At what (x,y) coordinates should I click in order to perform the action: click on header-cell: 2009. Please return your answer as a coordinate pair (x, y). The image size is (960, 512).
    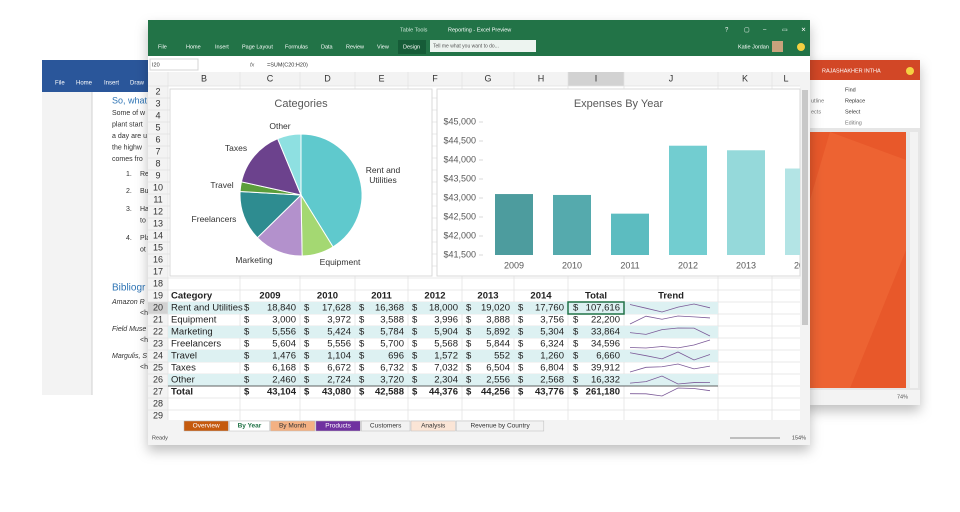
    Looking at the image, I should click on (269, 296).